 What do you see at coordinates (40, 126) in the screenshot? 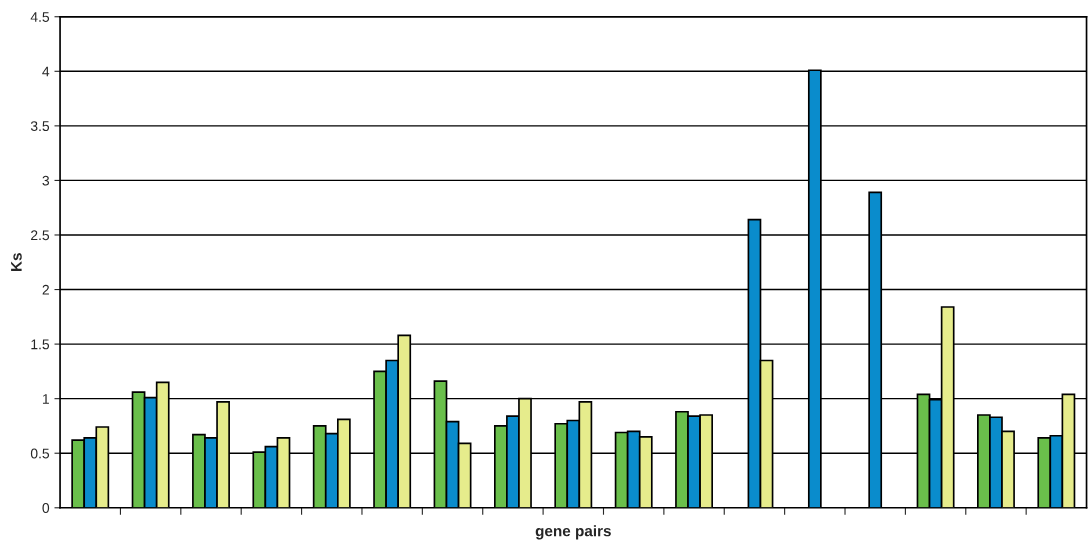
I see `y-tick-label: 3.5` at bounding box center [40, 126].